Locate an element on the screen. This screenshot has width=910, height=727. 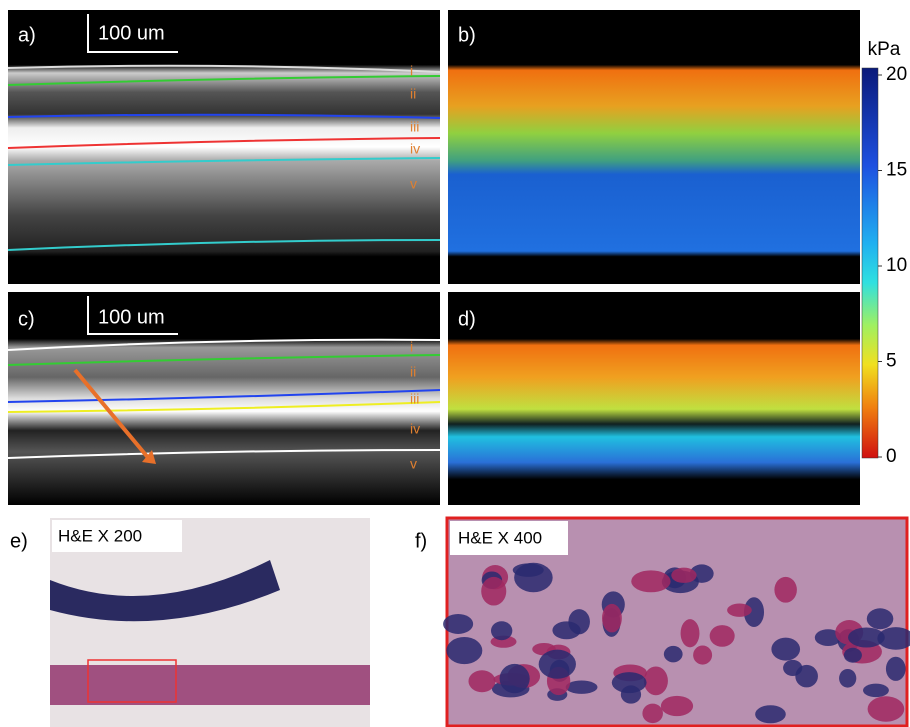
oct-image is located at coordinates (224, 398).